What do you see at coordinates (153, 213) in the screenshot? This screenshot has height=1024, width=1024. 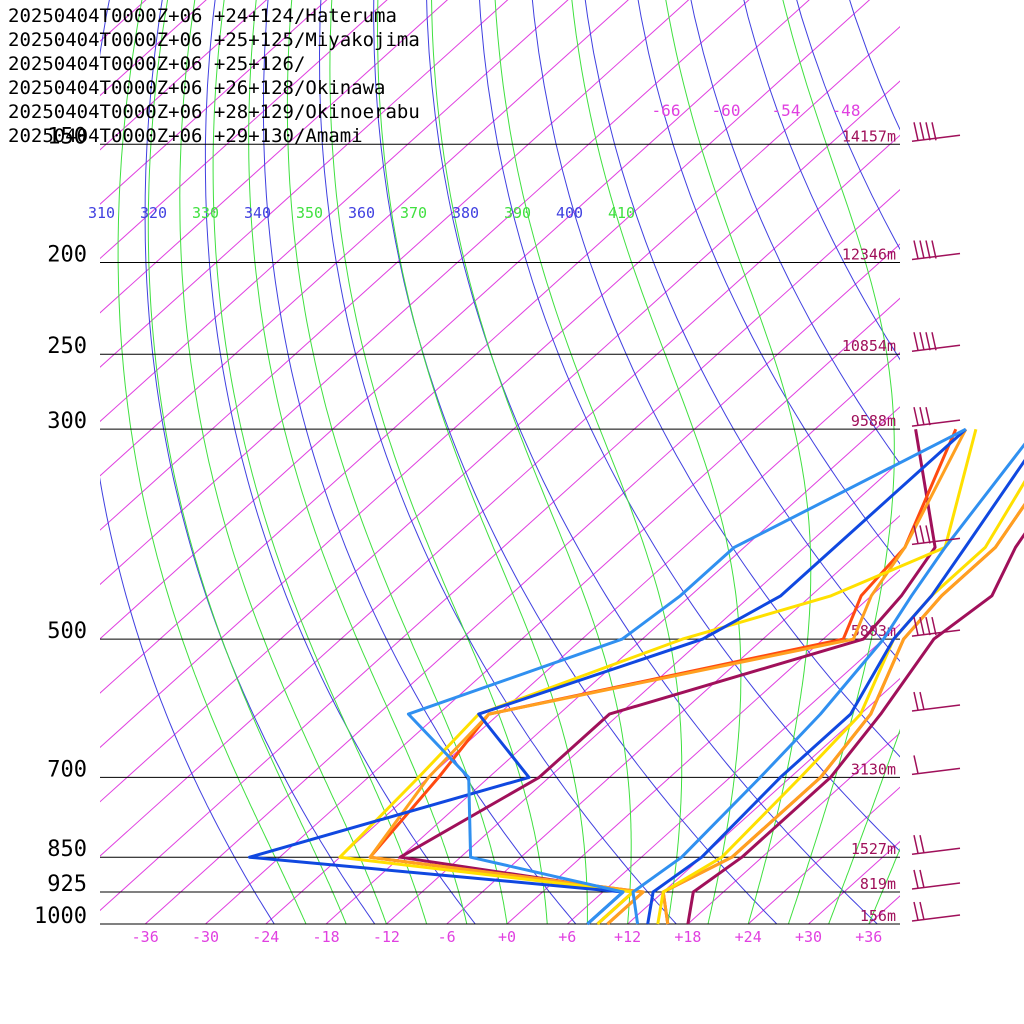 I see `theta-label: 320` at bounding box center [153, 213].